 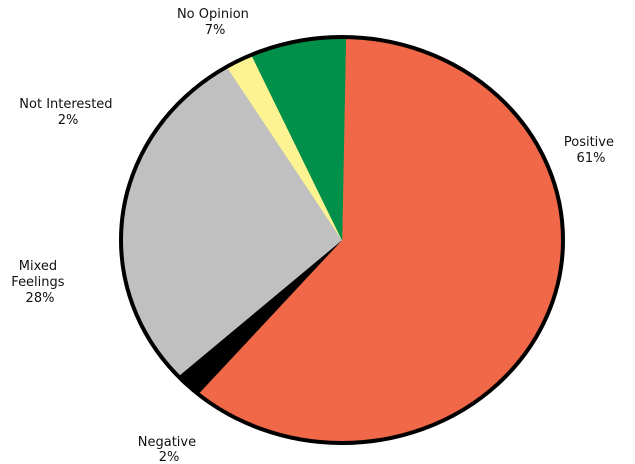 I want to click on label-not-interested-percent: 2%, so click(x=68, y=120).